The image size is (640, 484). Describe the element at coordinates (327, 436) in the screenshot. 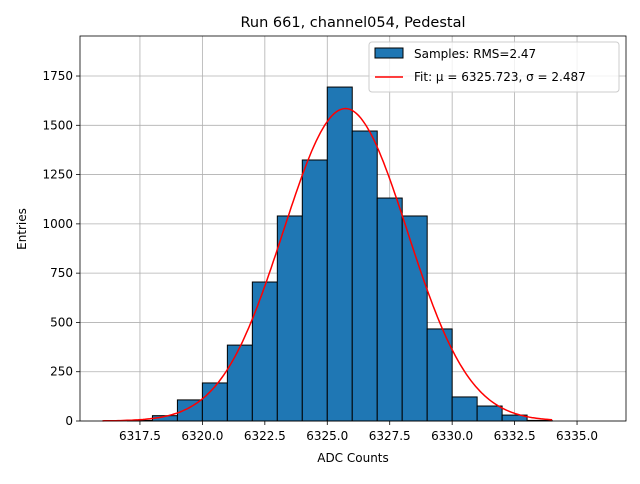

I see `x-tick-label: 6325.0` at that location.